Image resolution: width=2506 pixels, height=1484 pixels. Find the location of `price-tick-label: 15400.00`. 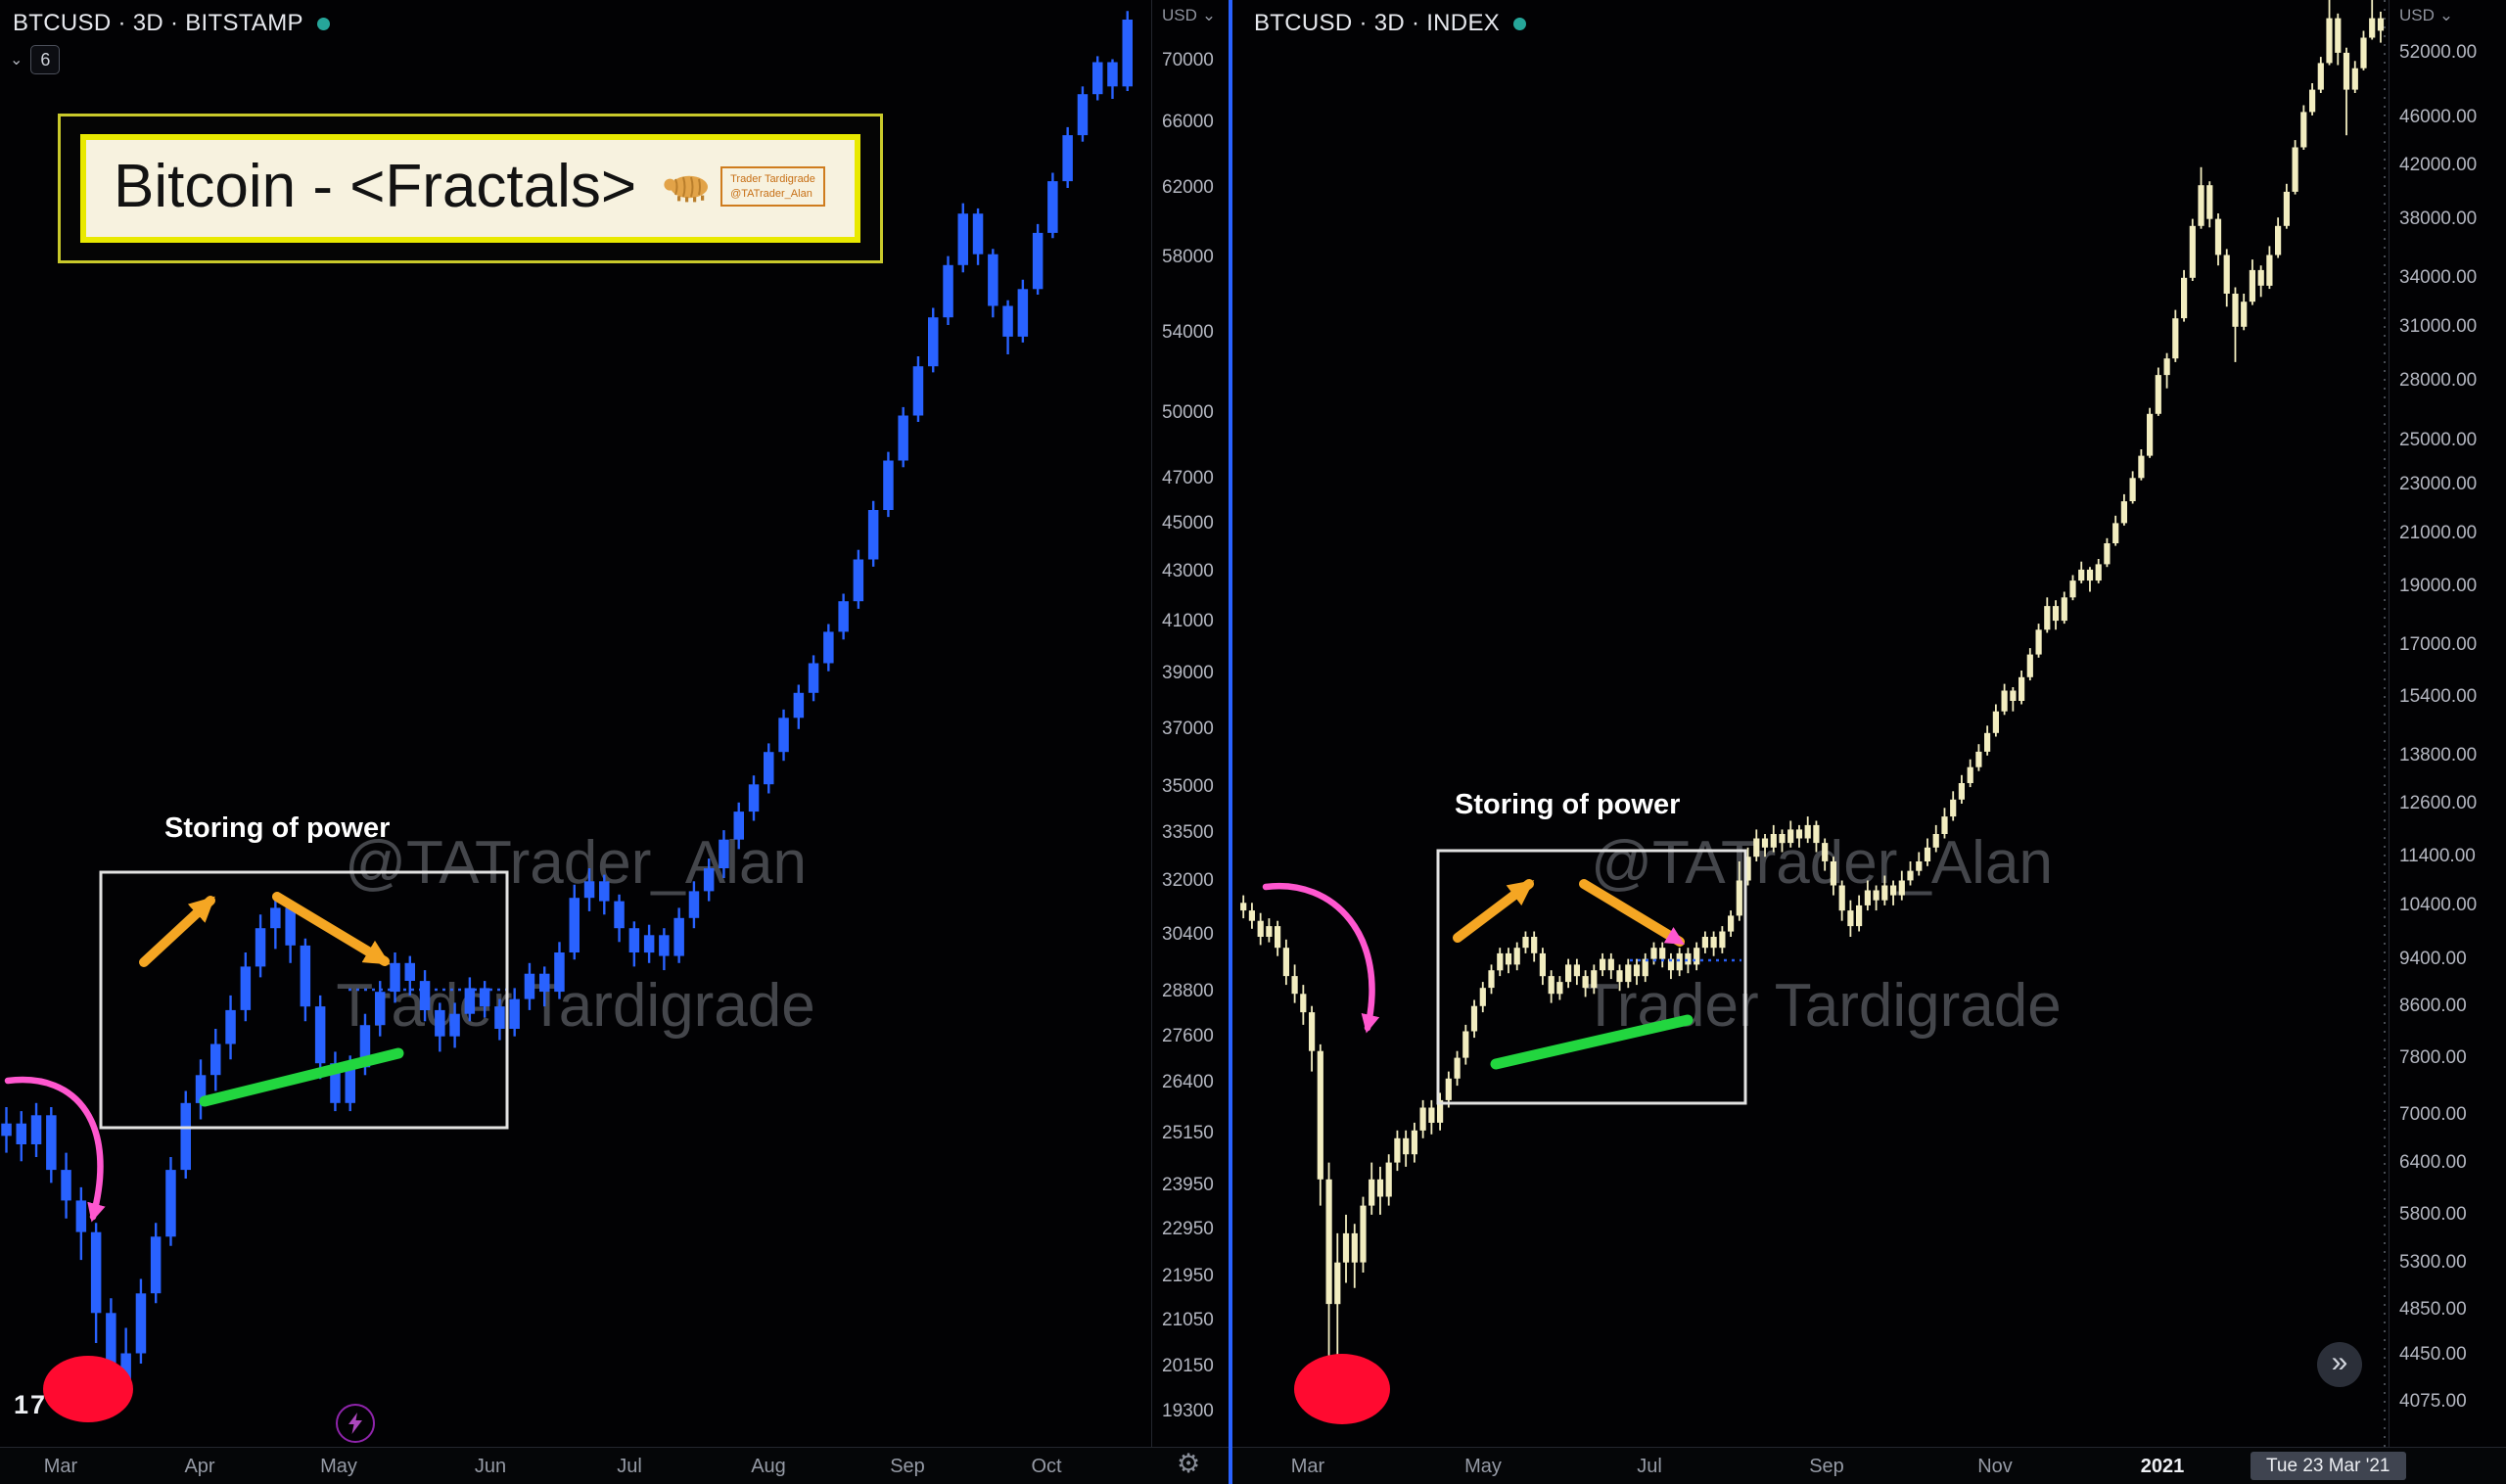

price-tick-label: 15400.00 is located at coordinates (2438, 696).